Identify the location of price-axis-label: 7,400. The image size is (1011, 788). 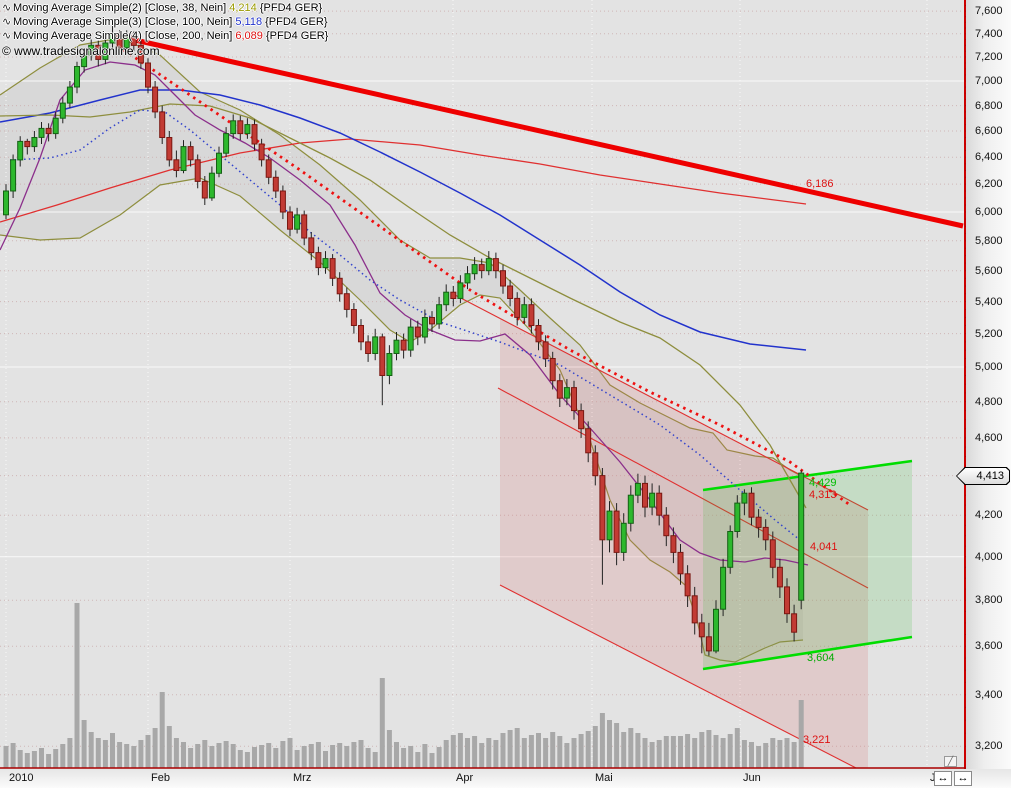
(989, 34).